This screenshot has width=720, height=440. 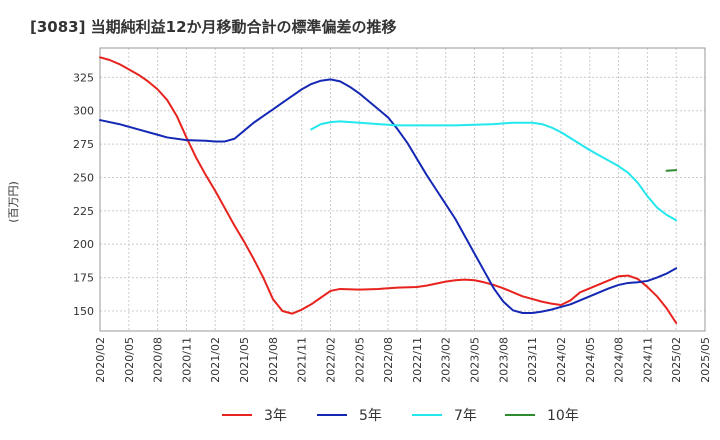 What do you see at coordinates (647, 360) in the screenshot?
I see `x-tick-label: 2024/11` at bounding box center [647, 360].